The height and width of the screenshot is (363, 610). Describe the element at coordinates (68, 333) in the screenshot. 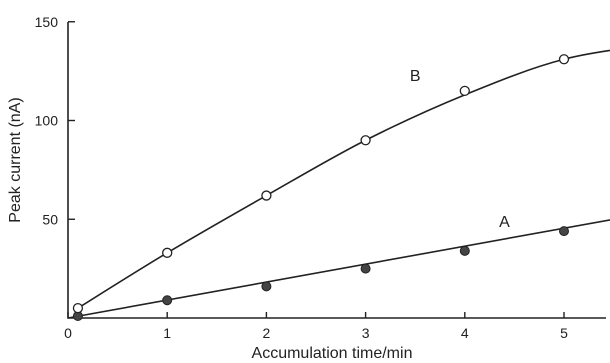

I see `x-tick-label: 0` at that location.